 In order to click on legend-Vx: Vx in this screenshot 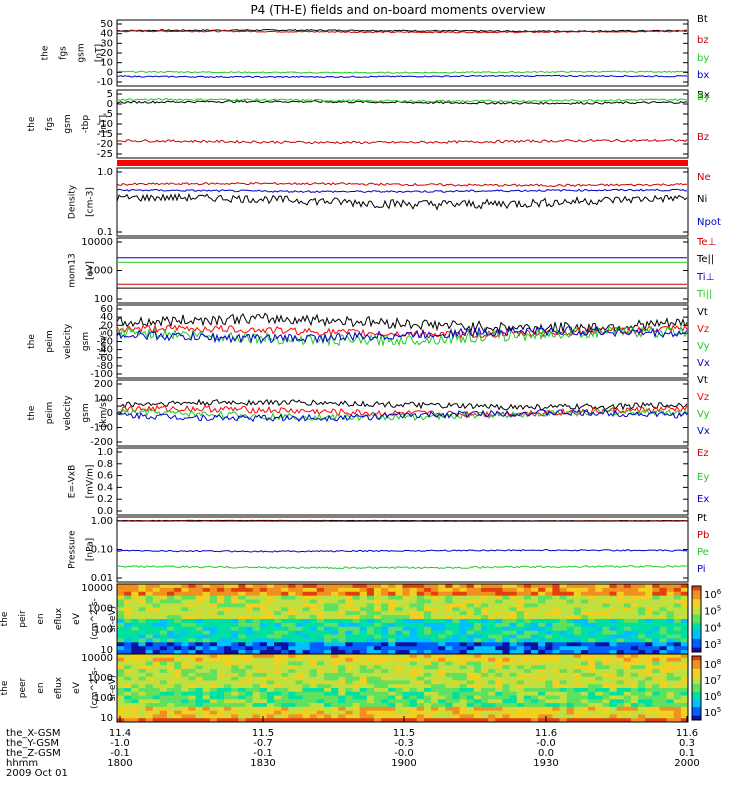, I will do `click(703, 363)`.